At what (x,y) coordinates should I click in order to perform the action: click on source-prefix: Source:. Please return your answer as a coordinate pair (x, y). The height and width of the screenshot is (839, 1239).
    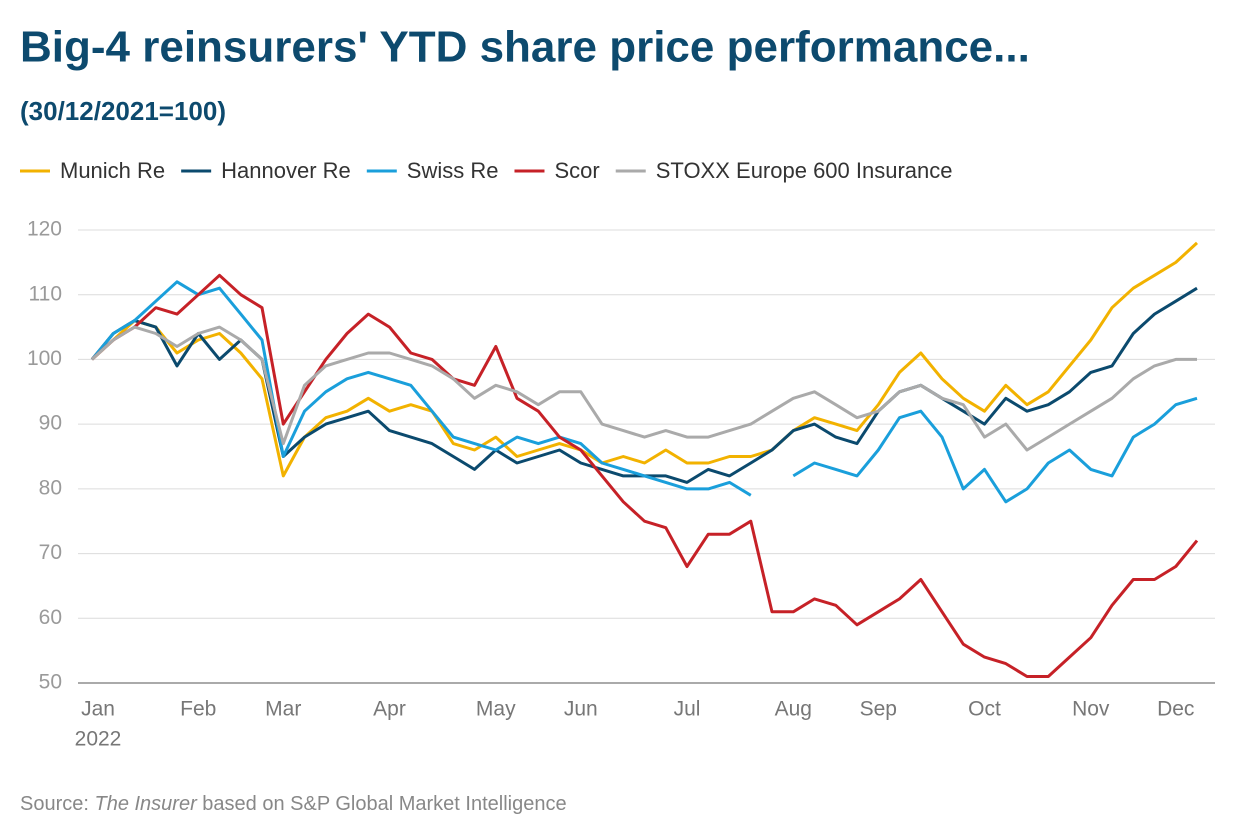
    Looking at the image, I should click on (57, 804).